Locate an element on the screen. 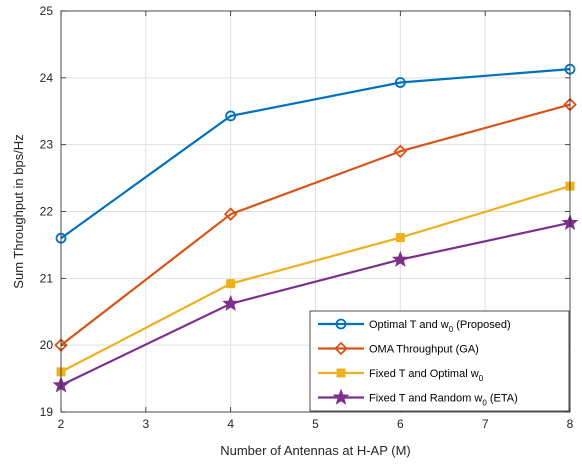 Image resolution: width=582 pixels, height=465 pixels. x-tick-label: 7 is located at coordinates (485, 424).